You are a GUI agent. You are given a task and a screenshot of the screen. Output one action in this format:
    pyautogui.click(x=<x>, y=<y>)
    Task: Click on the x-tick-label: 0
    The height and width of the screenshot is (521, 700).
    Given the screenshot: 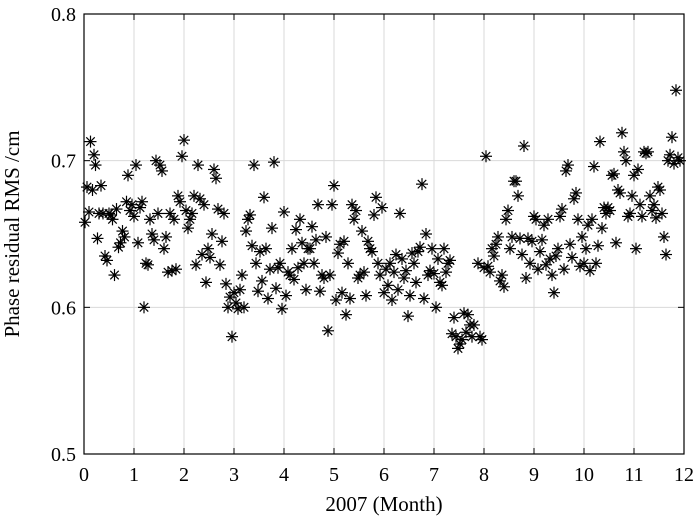 What is the action you would take?
    pyautogui.click(x=84, y=475)
    